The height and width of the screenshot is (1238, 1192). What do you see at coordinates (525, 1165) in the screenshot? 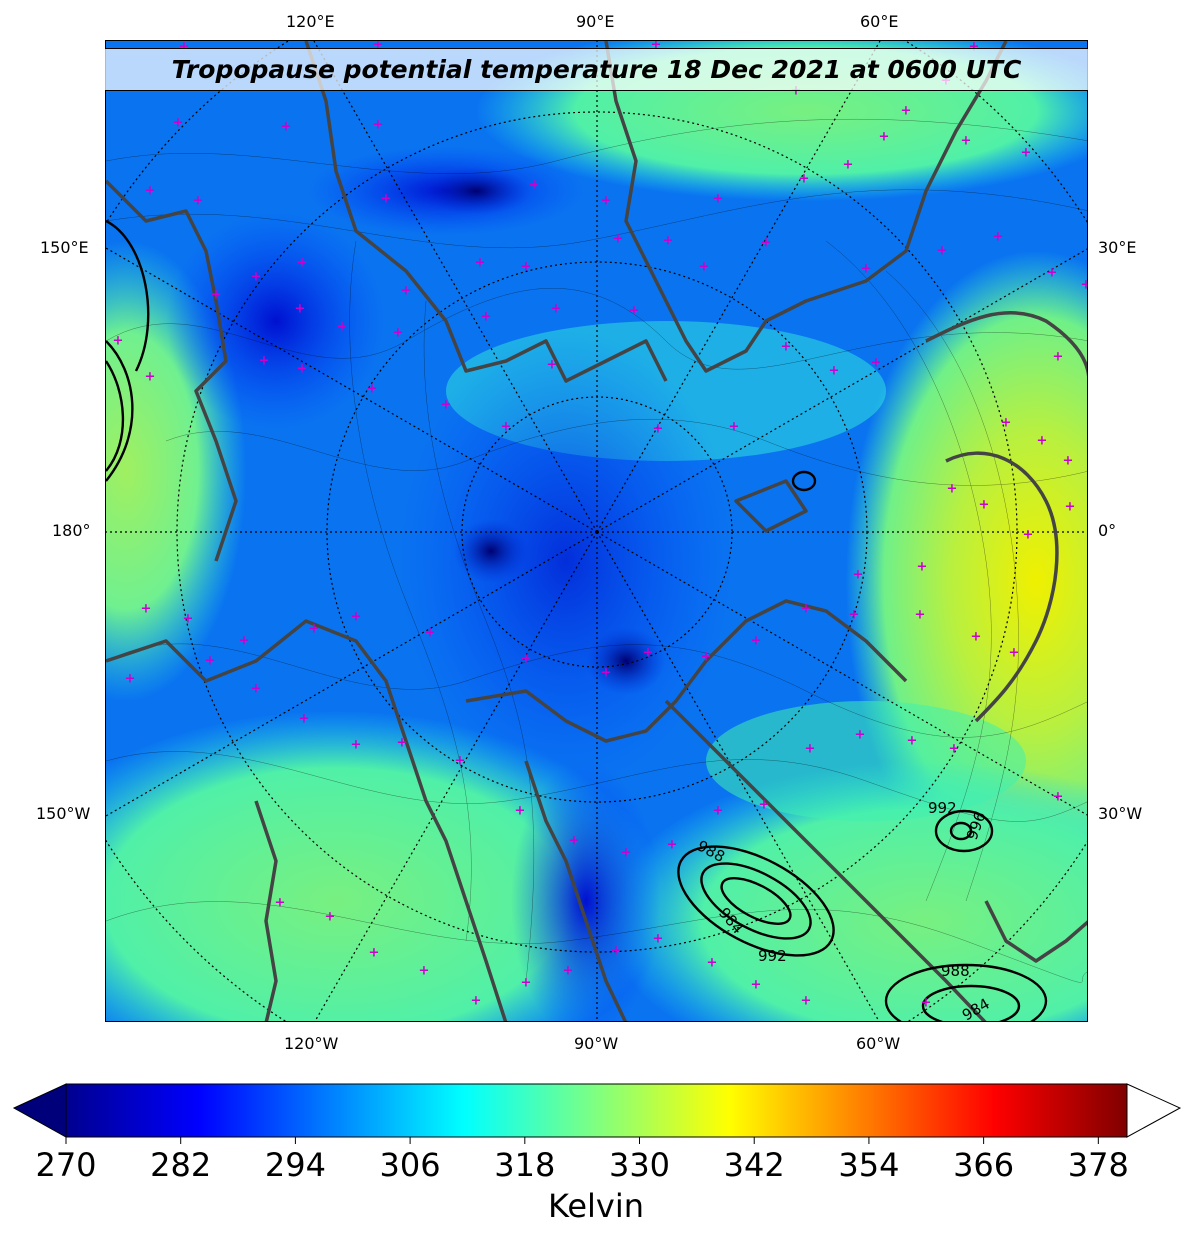
I see `colorbar-tick-label: 318` at bounding box center [525, 1165].